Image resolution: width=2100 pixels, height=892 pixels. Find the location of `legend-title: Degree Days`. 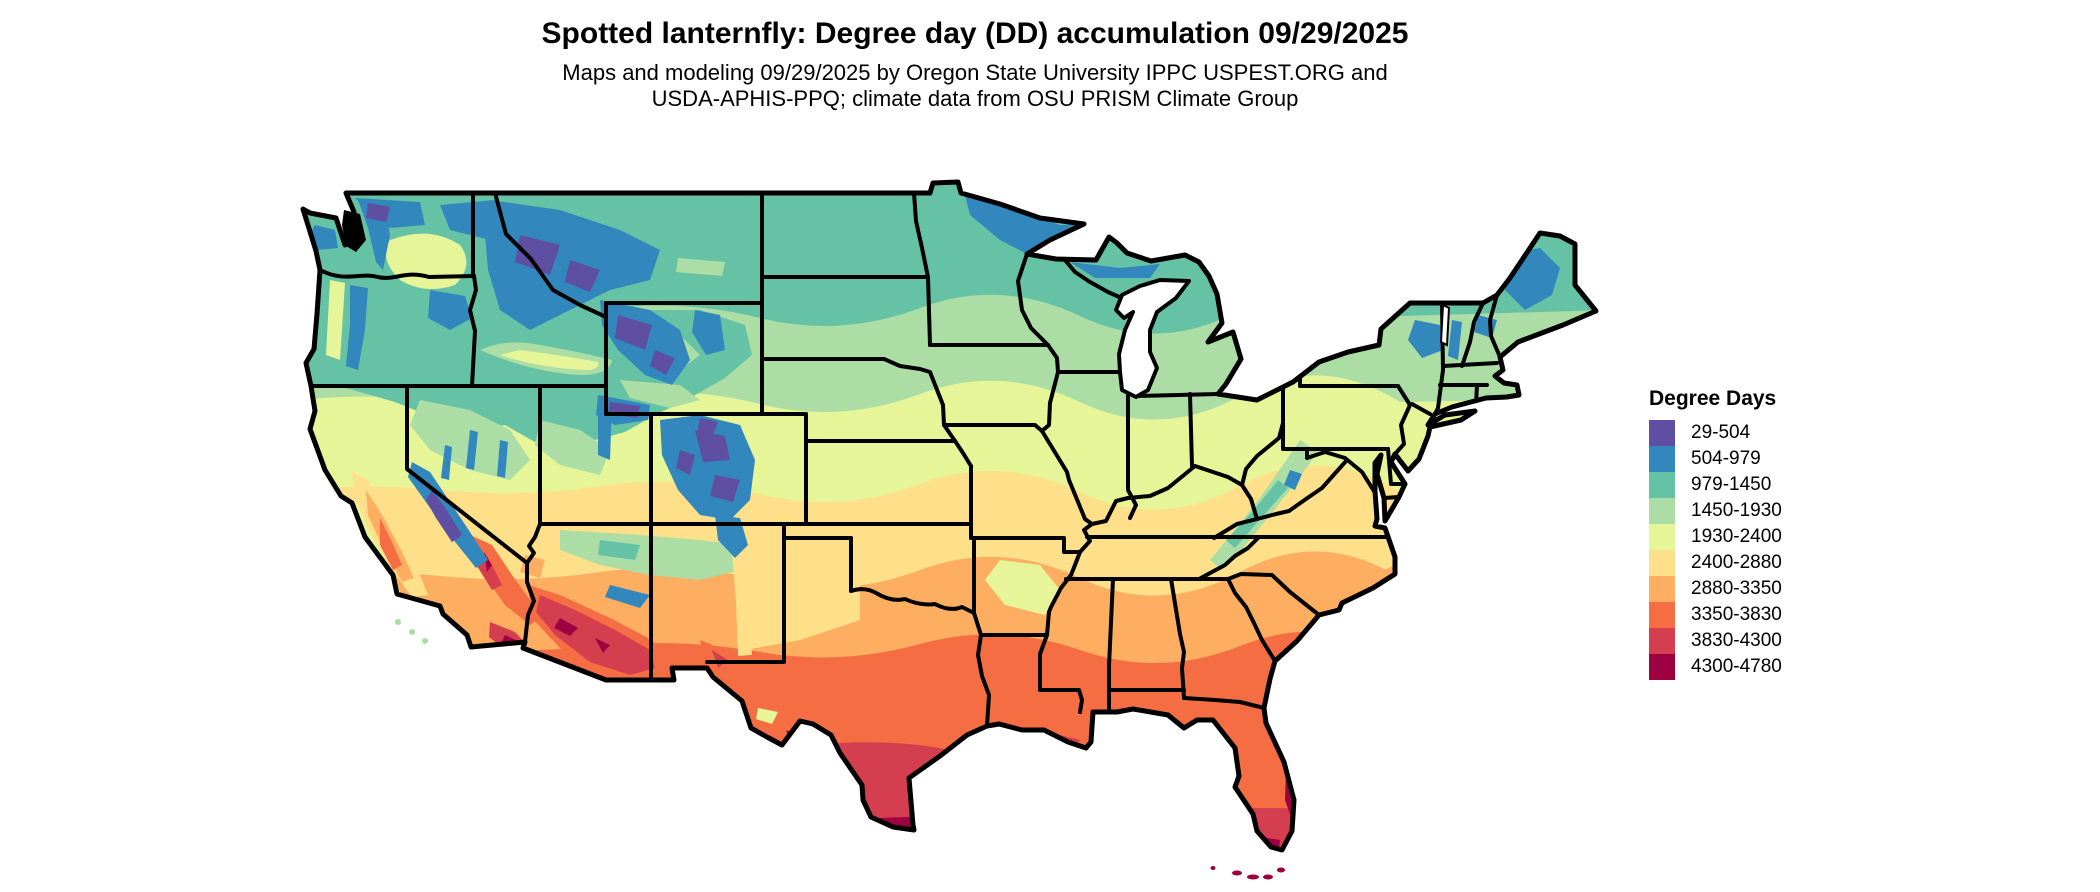

legend-title: Degree Days is located at coordinates (1713, 398).